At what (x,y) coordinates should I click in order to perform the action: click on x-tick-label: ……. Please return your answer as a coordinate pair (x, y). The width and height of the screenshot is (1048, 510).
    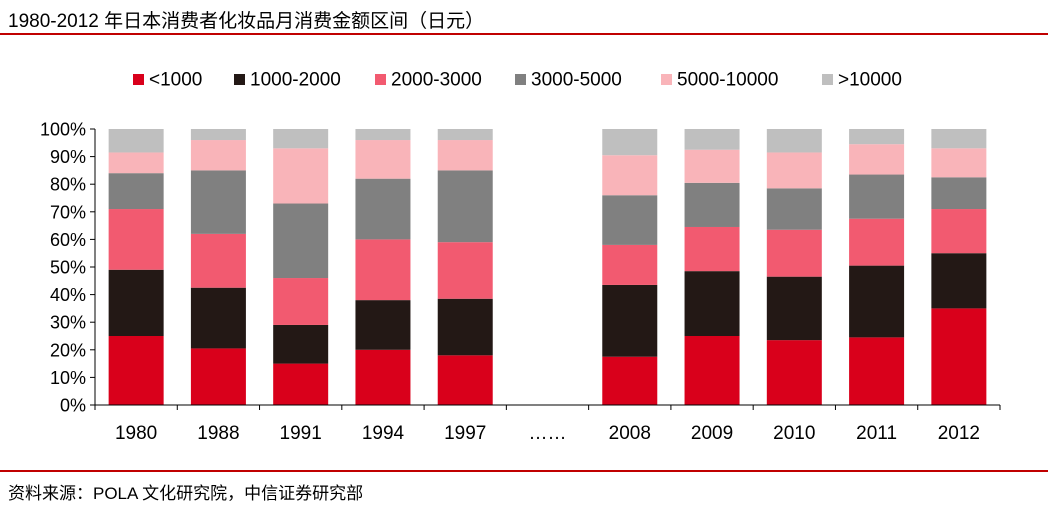
    Looking at the image, I should click on (548, 433).